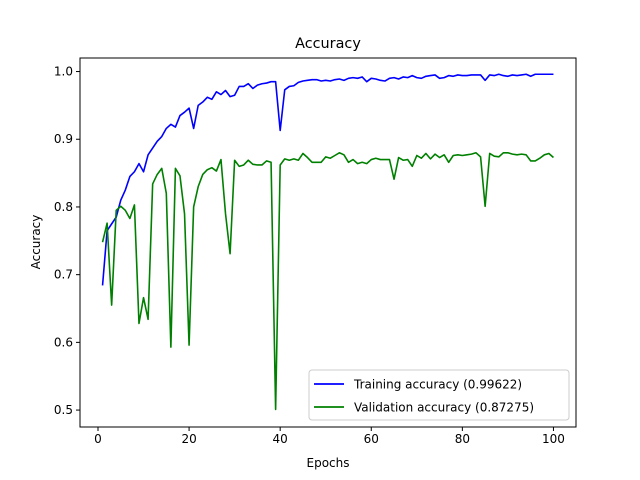 Image resolution: width=640 pixels, height=480 pixels. What do you see at coordinates (67, 241) in the screenshot?
I see `y-axis-ticks: 0.5 0.6 0.7 0.8 0.9 1.0` at bounding box center [67, 241].